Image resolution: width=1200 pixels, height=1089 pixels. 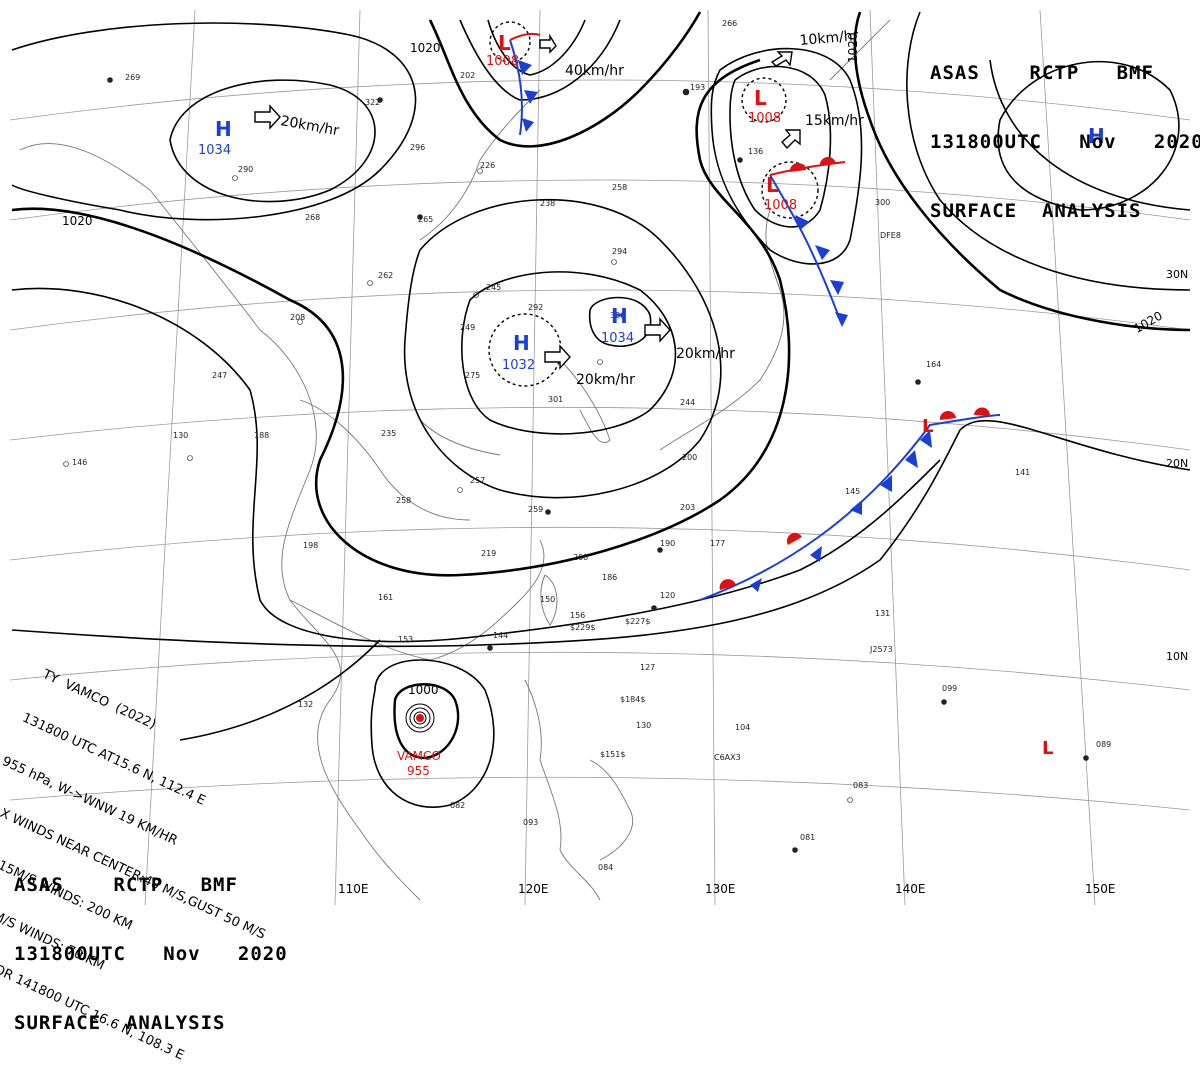 I want to click on svg-text: 136, so click(x=755, y=151).